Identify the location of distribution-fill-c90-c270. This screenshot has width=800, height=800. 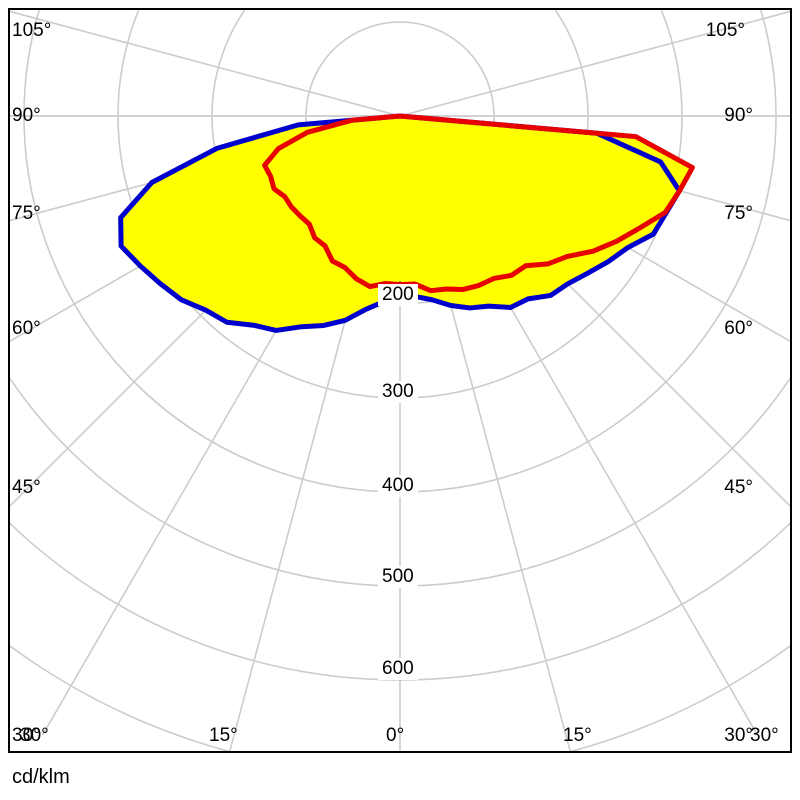
(478, 203).